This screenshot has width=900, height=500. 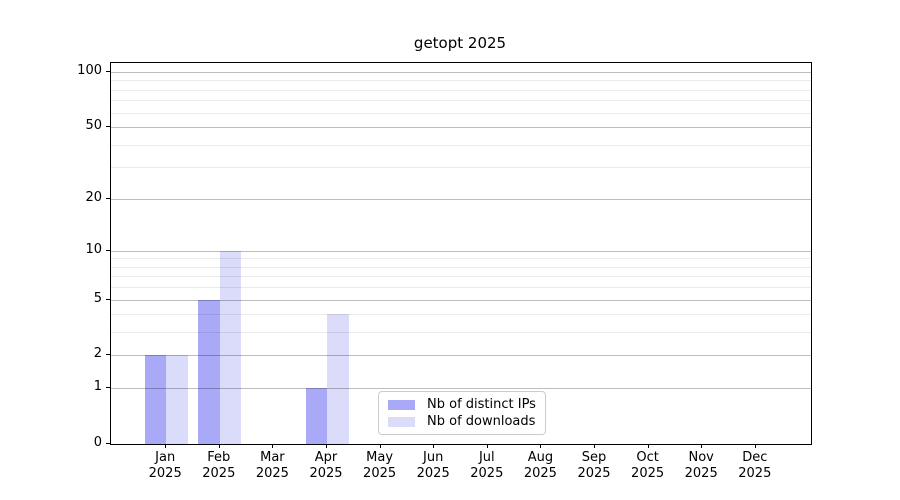 What do you see at coordinates (326, 465) in the screenshot?
I see `x-tick-label-apr: Apr 2025` at bounding box center [326, 465].